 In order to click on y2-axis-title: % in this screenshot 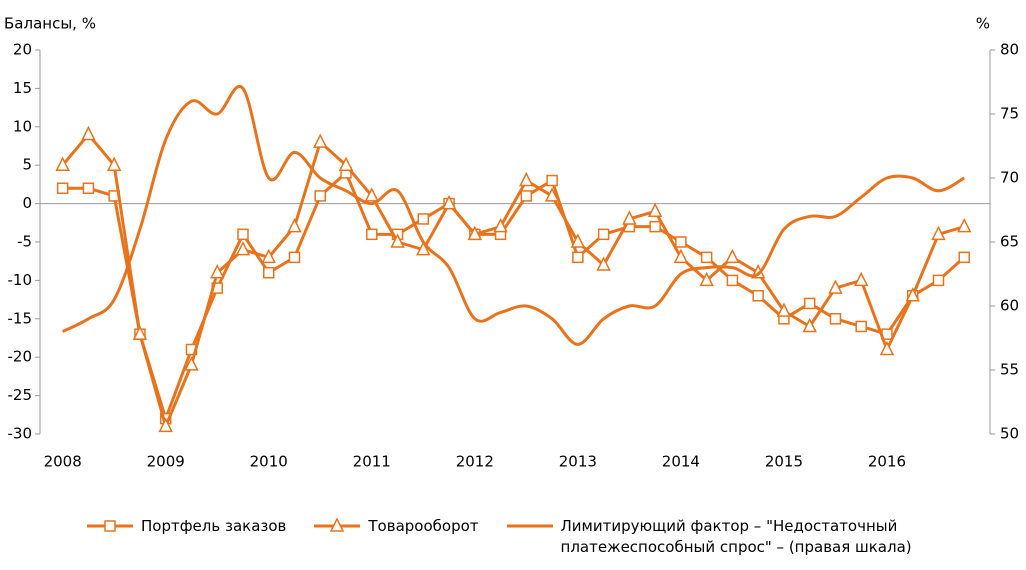, I will do `click(983, 24)`.